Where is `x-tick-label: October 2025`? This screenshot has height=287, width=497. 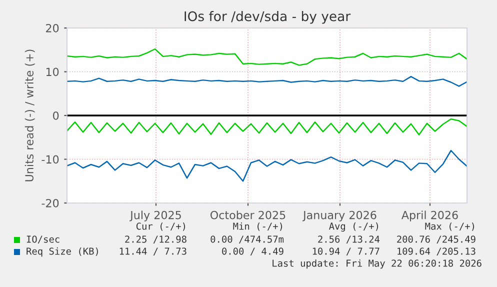
x-tick-label: October 2025 is located at coordinates (248, 215).